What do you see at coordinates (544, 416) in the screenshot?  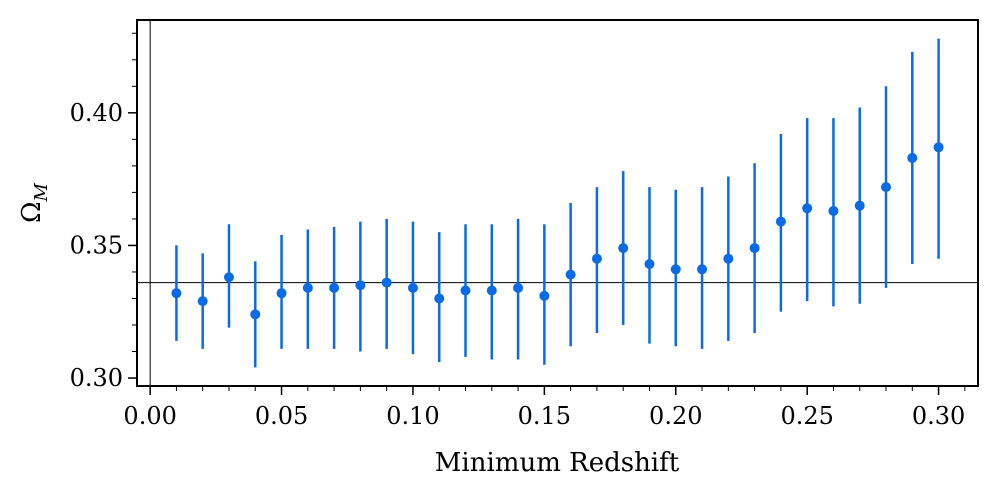 I see `x-tick-label: 0.15` at bounding box center [544, 416].